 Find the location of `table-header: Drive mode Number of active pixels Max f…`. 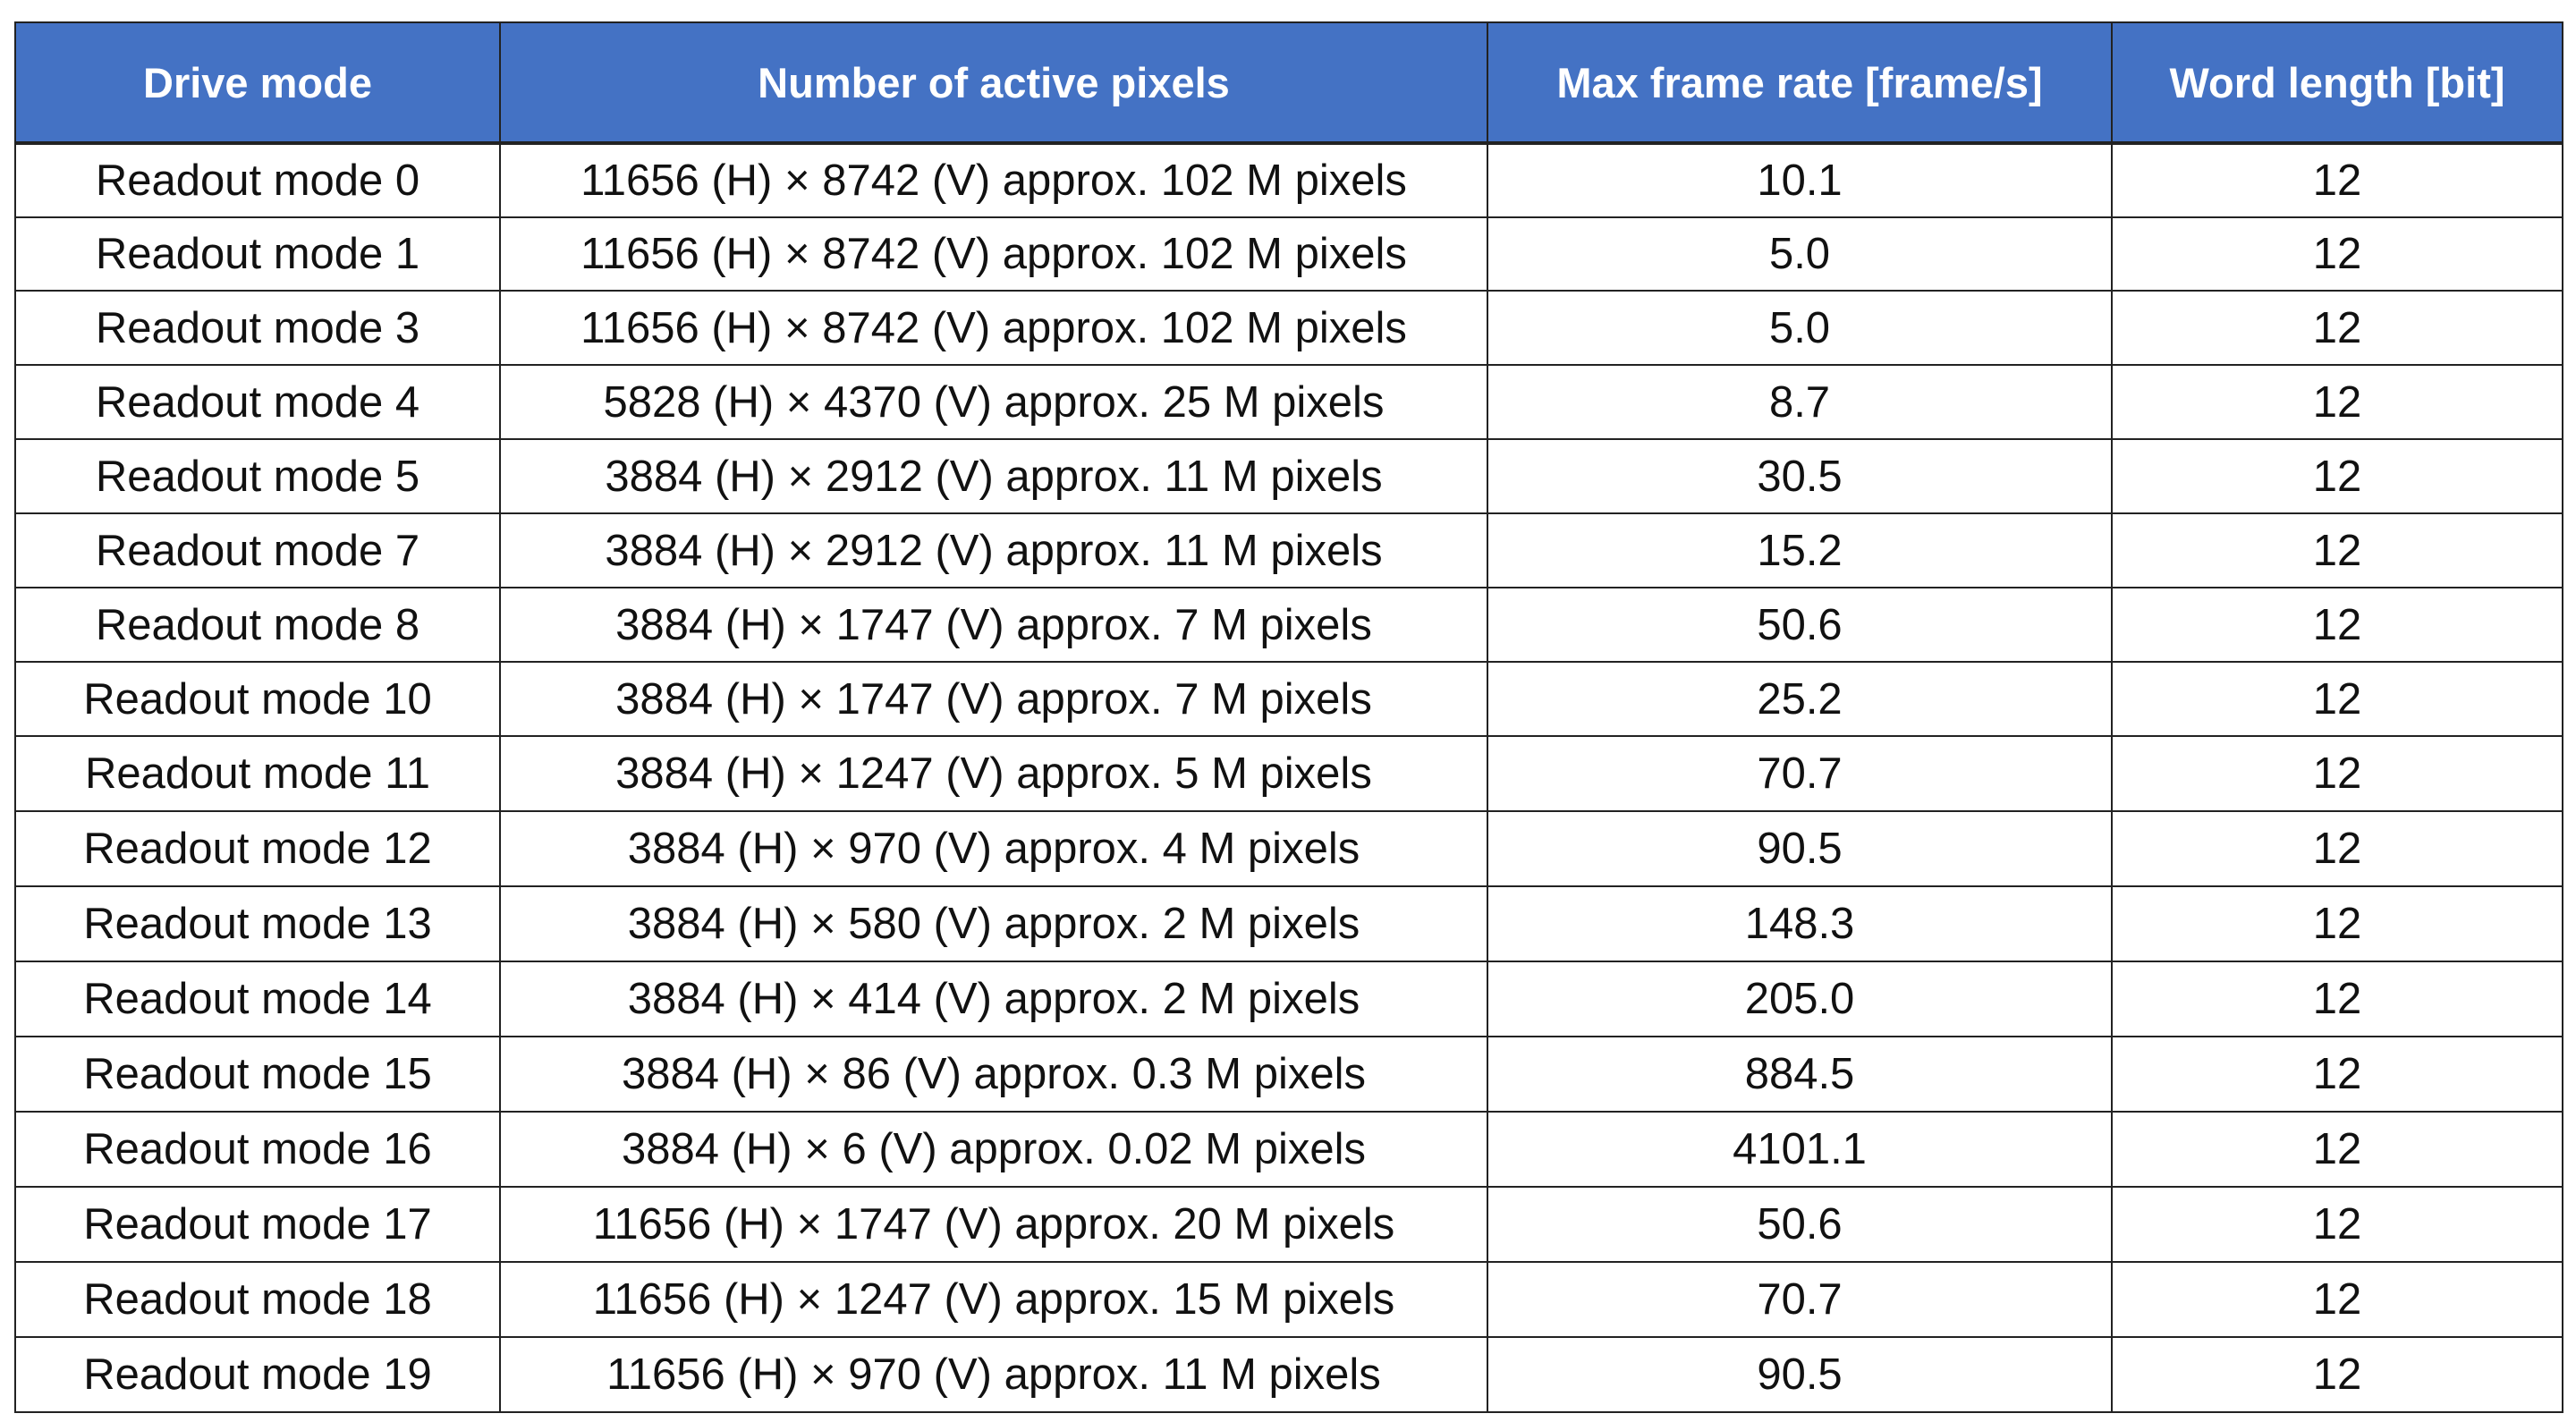

table-header: Drive mode Number of active pixels Max f… is located at coordinates (1288, 83).